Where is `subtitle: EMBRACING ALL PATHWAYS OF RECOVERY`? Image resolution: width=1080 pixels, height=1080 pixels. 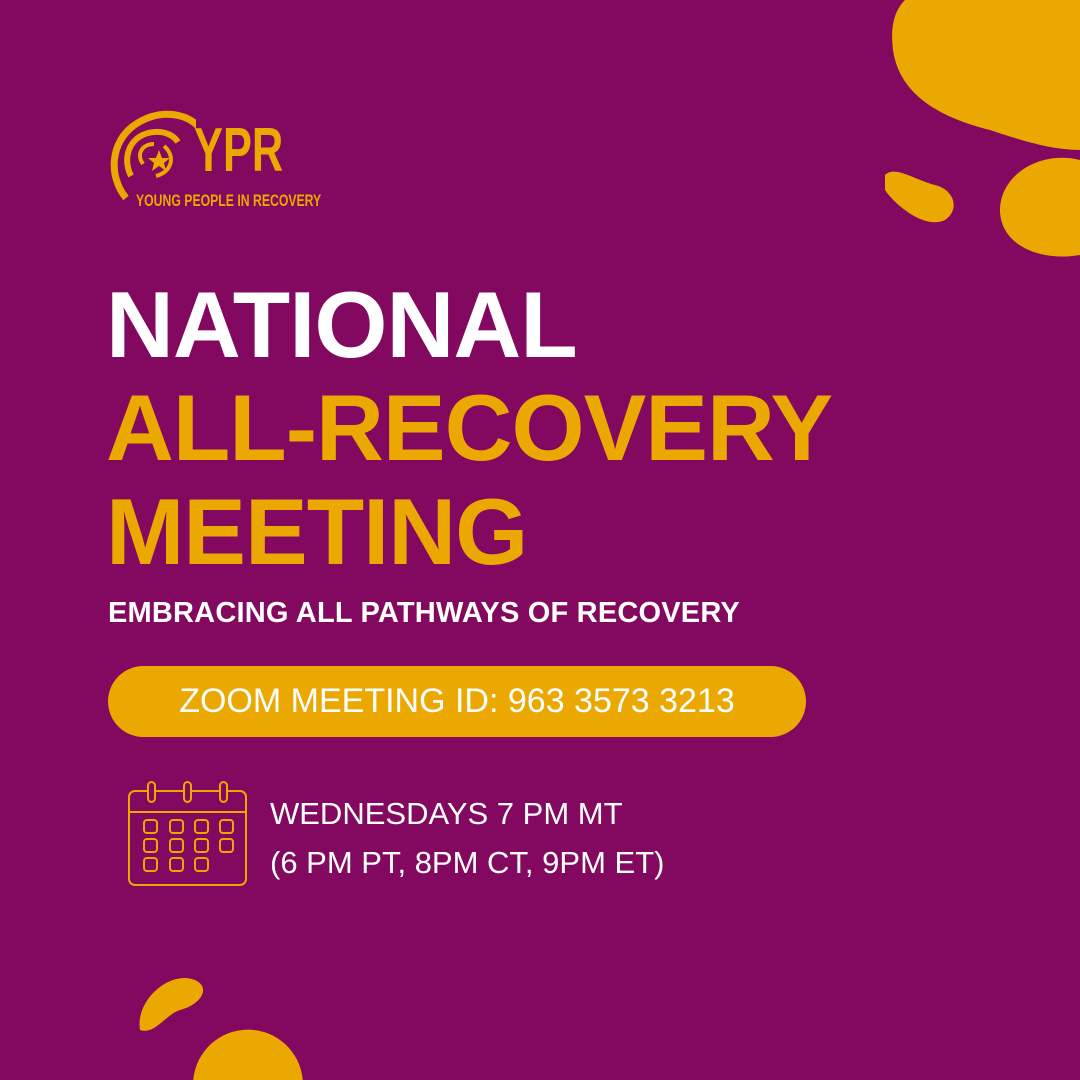
subtitle: EMBRACING ALL PATHWAYS OF RECOVERY is located at coordinates (424, 613).